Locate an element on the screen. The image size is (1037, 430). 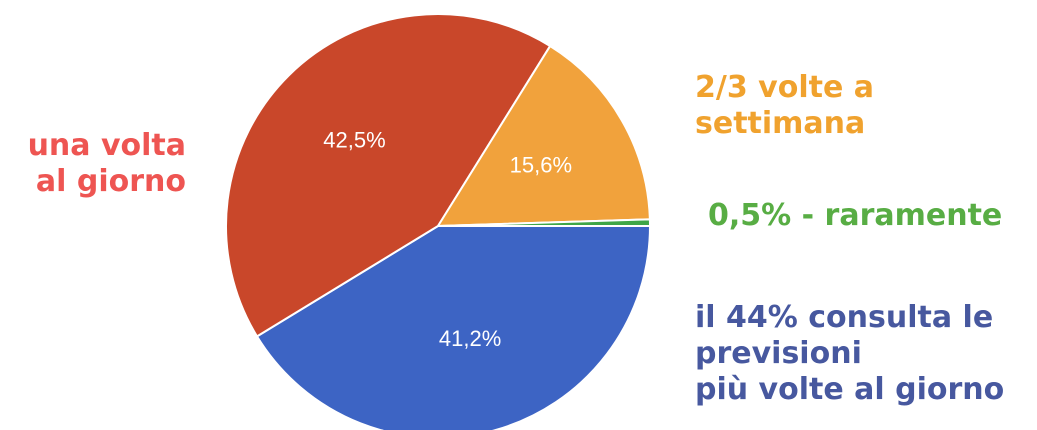
slice-label-2: 15,6% is located at coordinates (541, 165).